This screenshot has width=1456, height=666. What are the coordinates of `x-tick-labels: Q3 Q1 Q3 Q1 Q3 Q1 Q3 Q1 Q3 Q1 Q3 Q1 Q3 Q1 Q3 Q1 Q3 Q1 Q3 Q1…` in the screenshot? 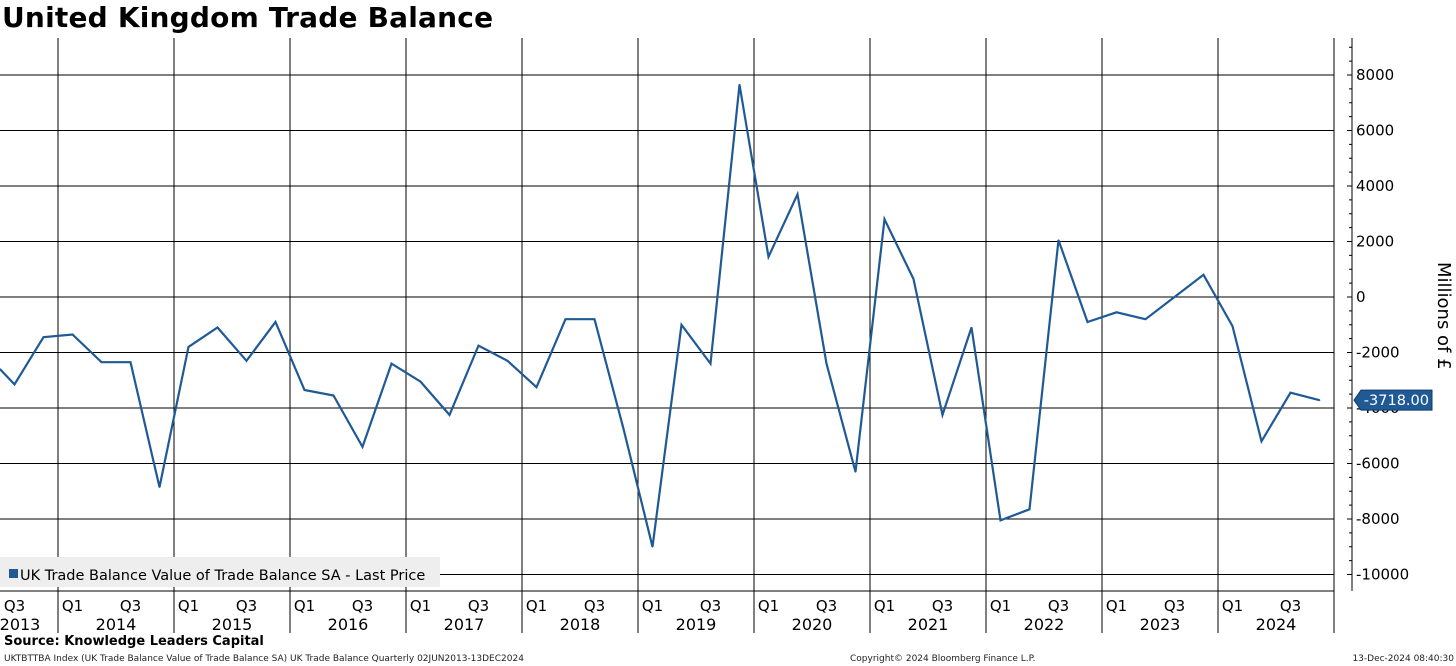 It's located at (650, 615).